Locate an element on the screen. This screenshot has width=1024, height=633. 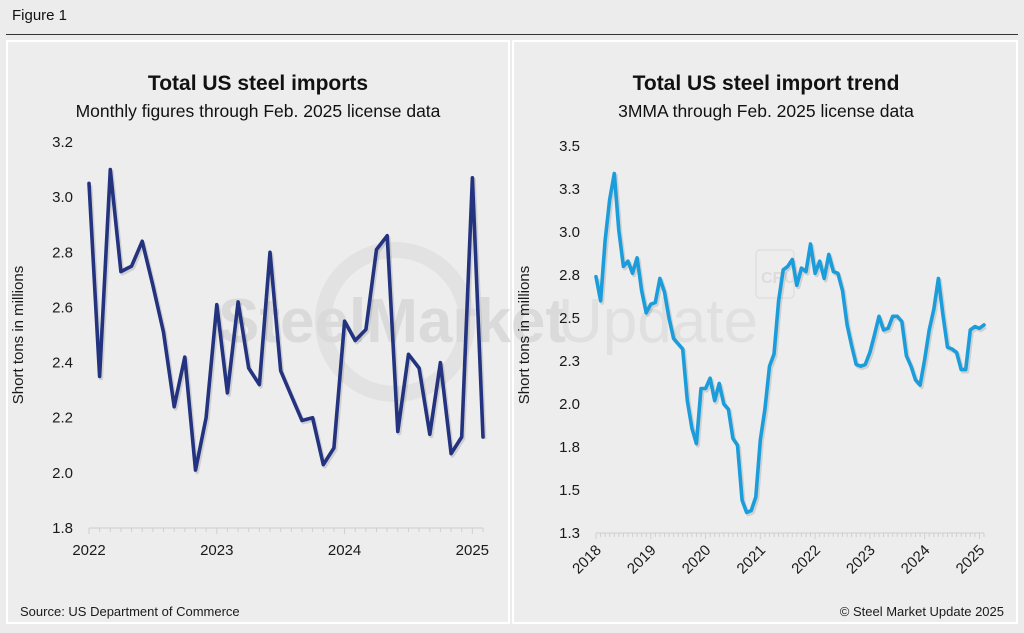
right-x-tick-label: 2018 is located at coordinates (587, 560).